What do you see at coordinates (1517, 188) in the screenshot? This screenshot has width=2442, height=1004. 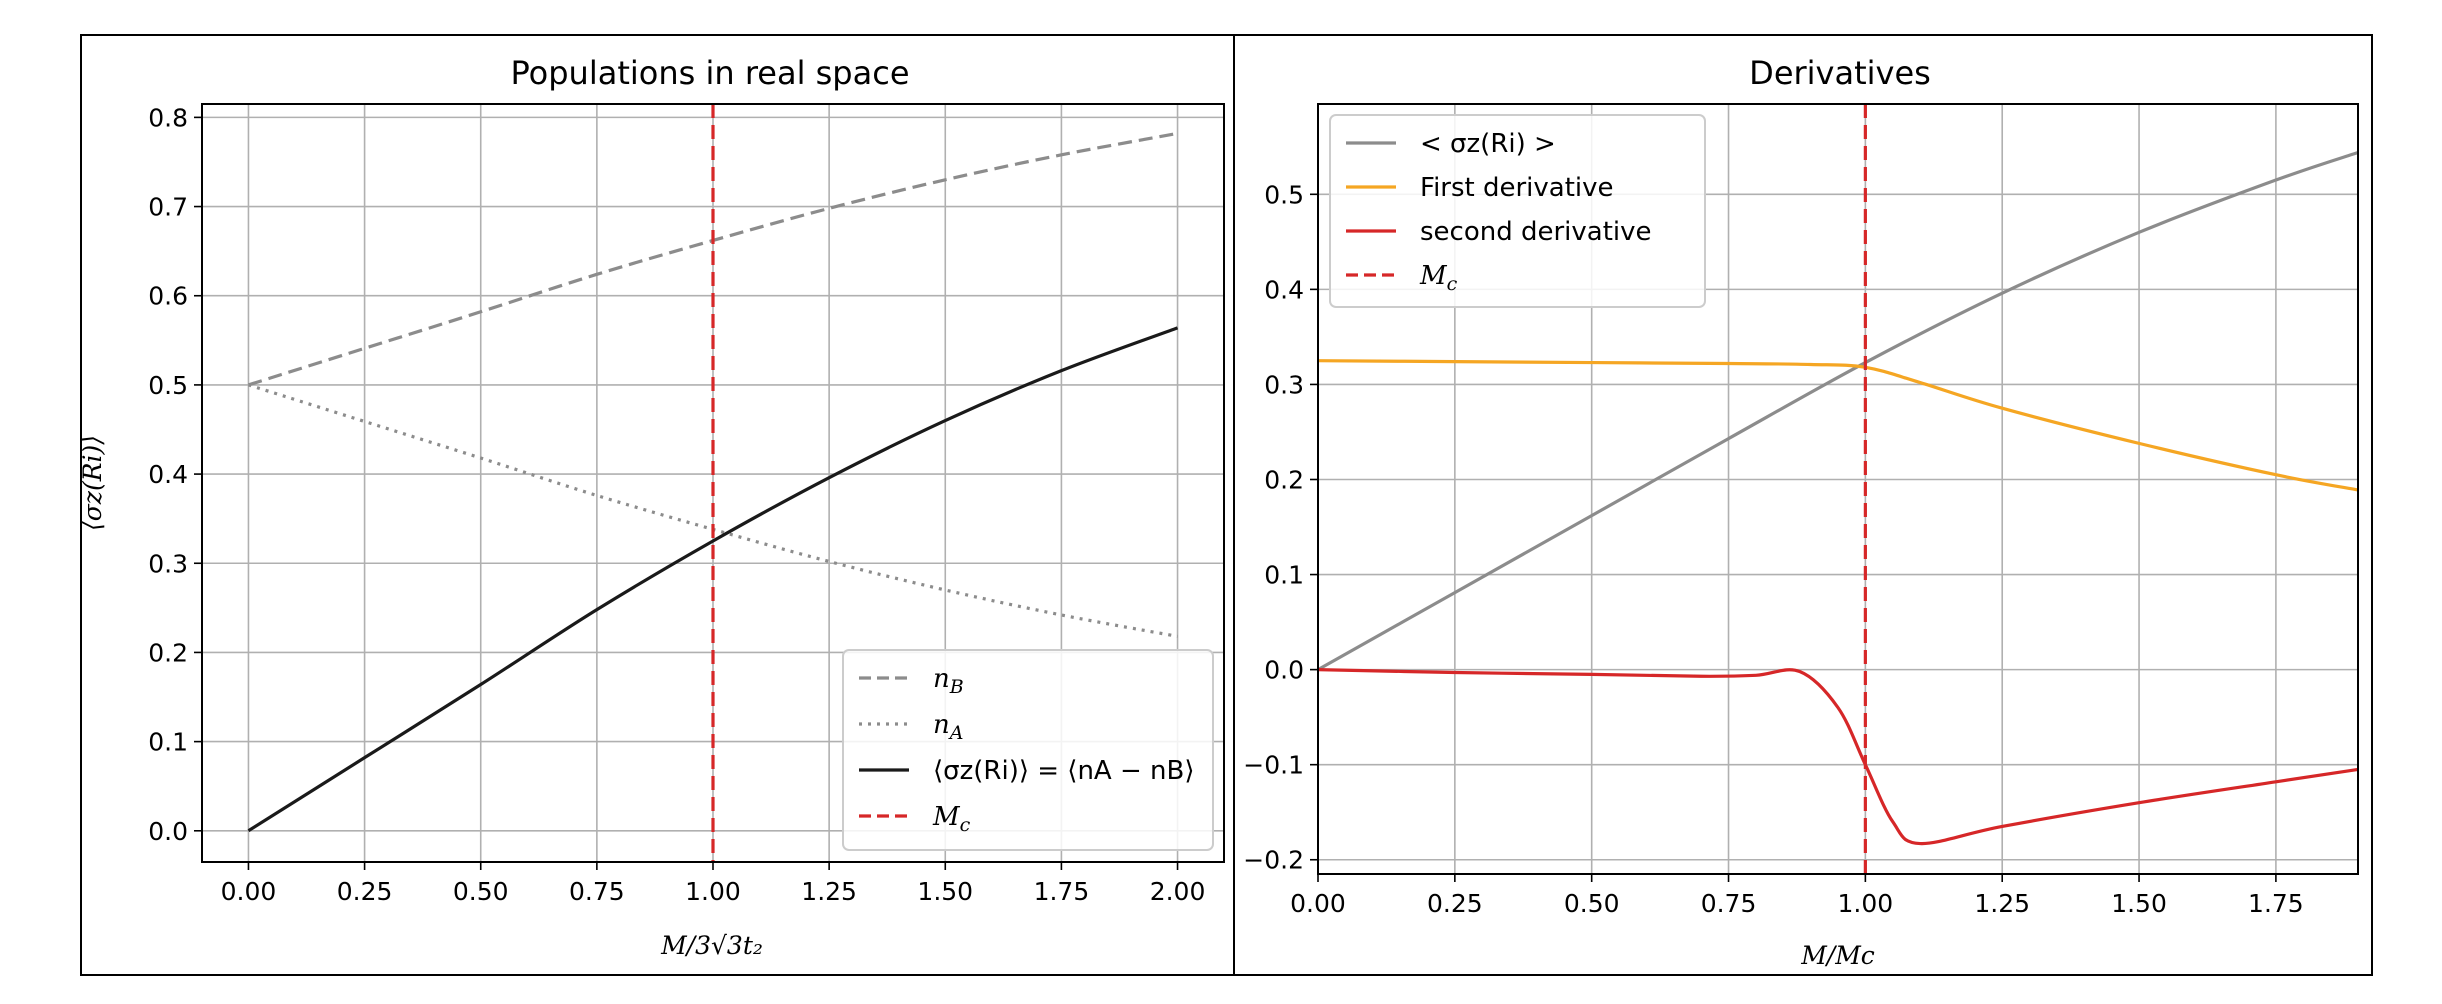 I see `legend-label: First derivative` at bounding box center [1517, 188].